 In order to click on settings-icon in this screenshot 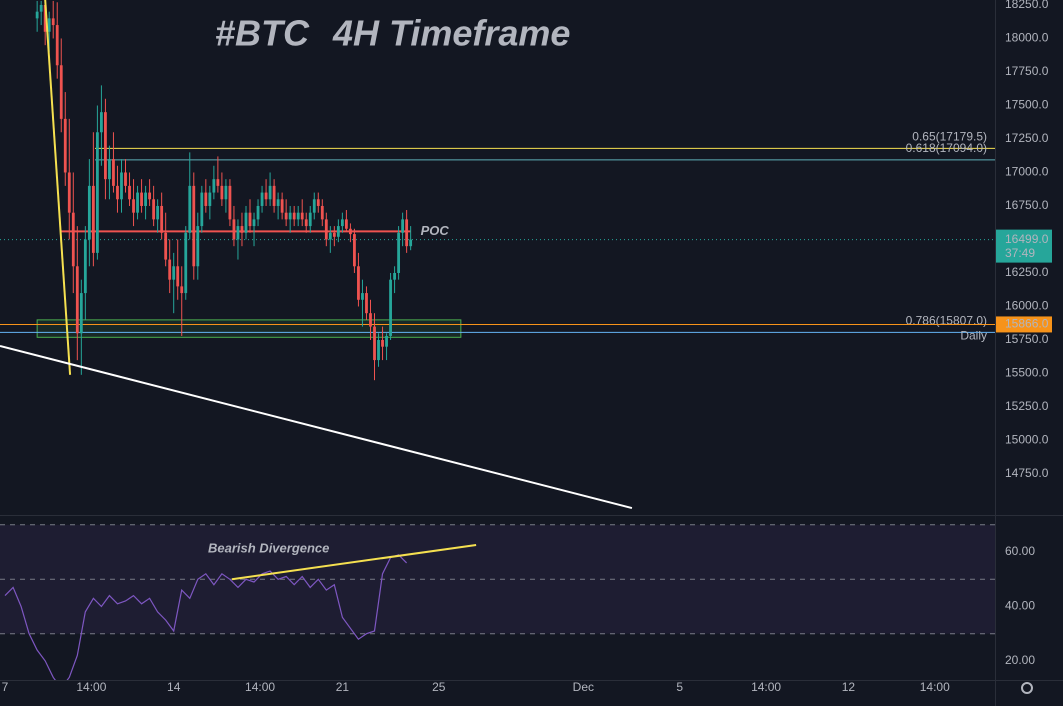, I will do `click(1027, 688)`.